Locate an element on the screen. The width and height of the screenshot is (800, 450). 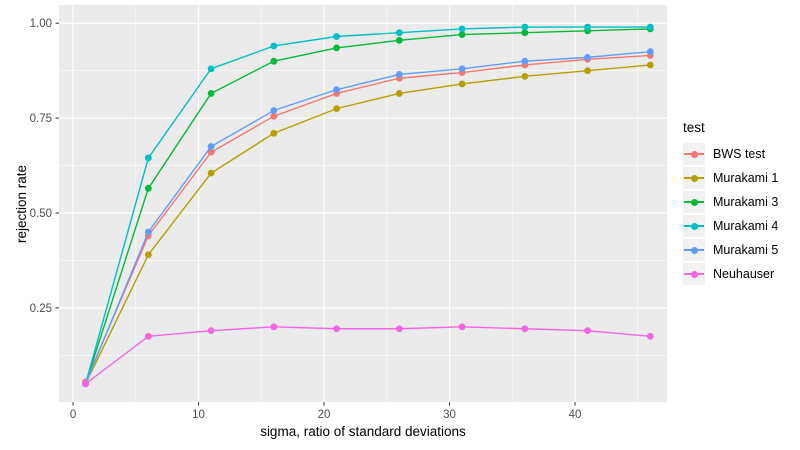
x-tick-label: 0 is located at coordinates (73, 415).